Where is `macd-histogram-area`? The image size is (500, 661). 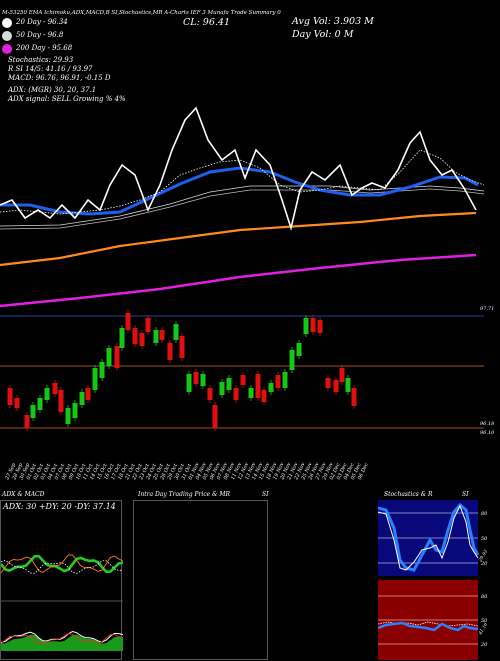 macd-histogram-area is located at coordinates (62, 642).